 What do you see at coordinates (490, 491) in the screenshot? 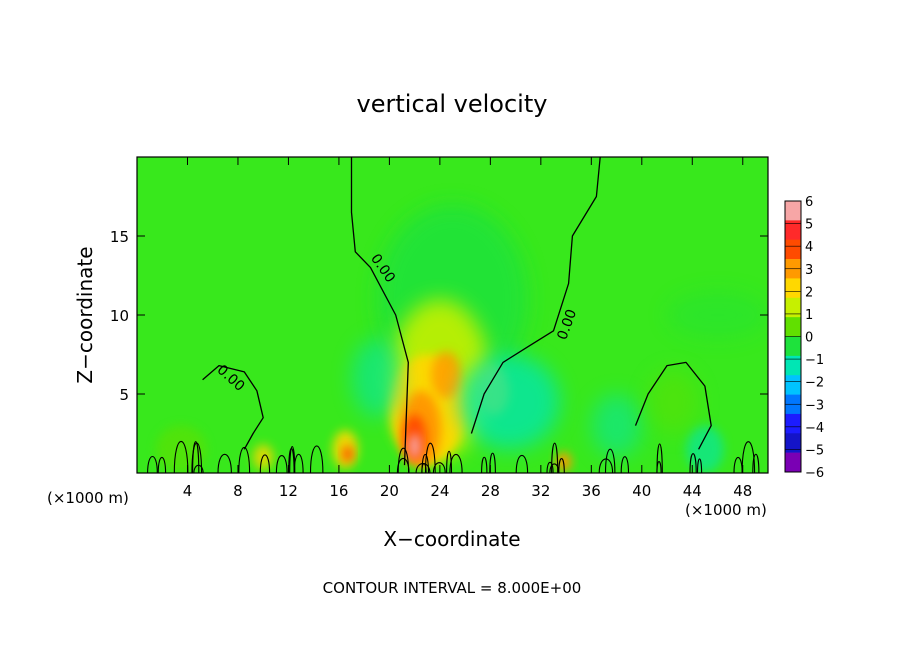
I see `x-tick-label: 28` at bounding box center [490, 491].